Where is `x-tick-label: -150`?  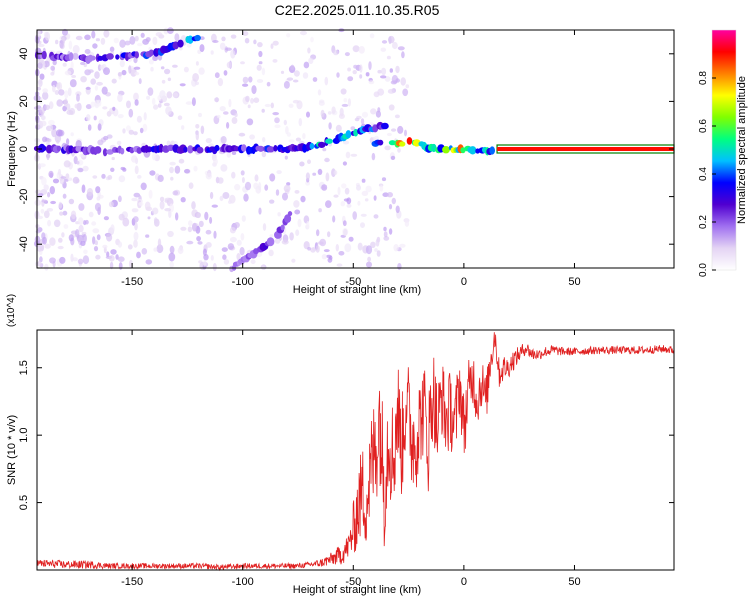
x-tick-label: -150 is located at coordinates (132, 282).